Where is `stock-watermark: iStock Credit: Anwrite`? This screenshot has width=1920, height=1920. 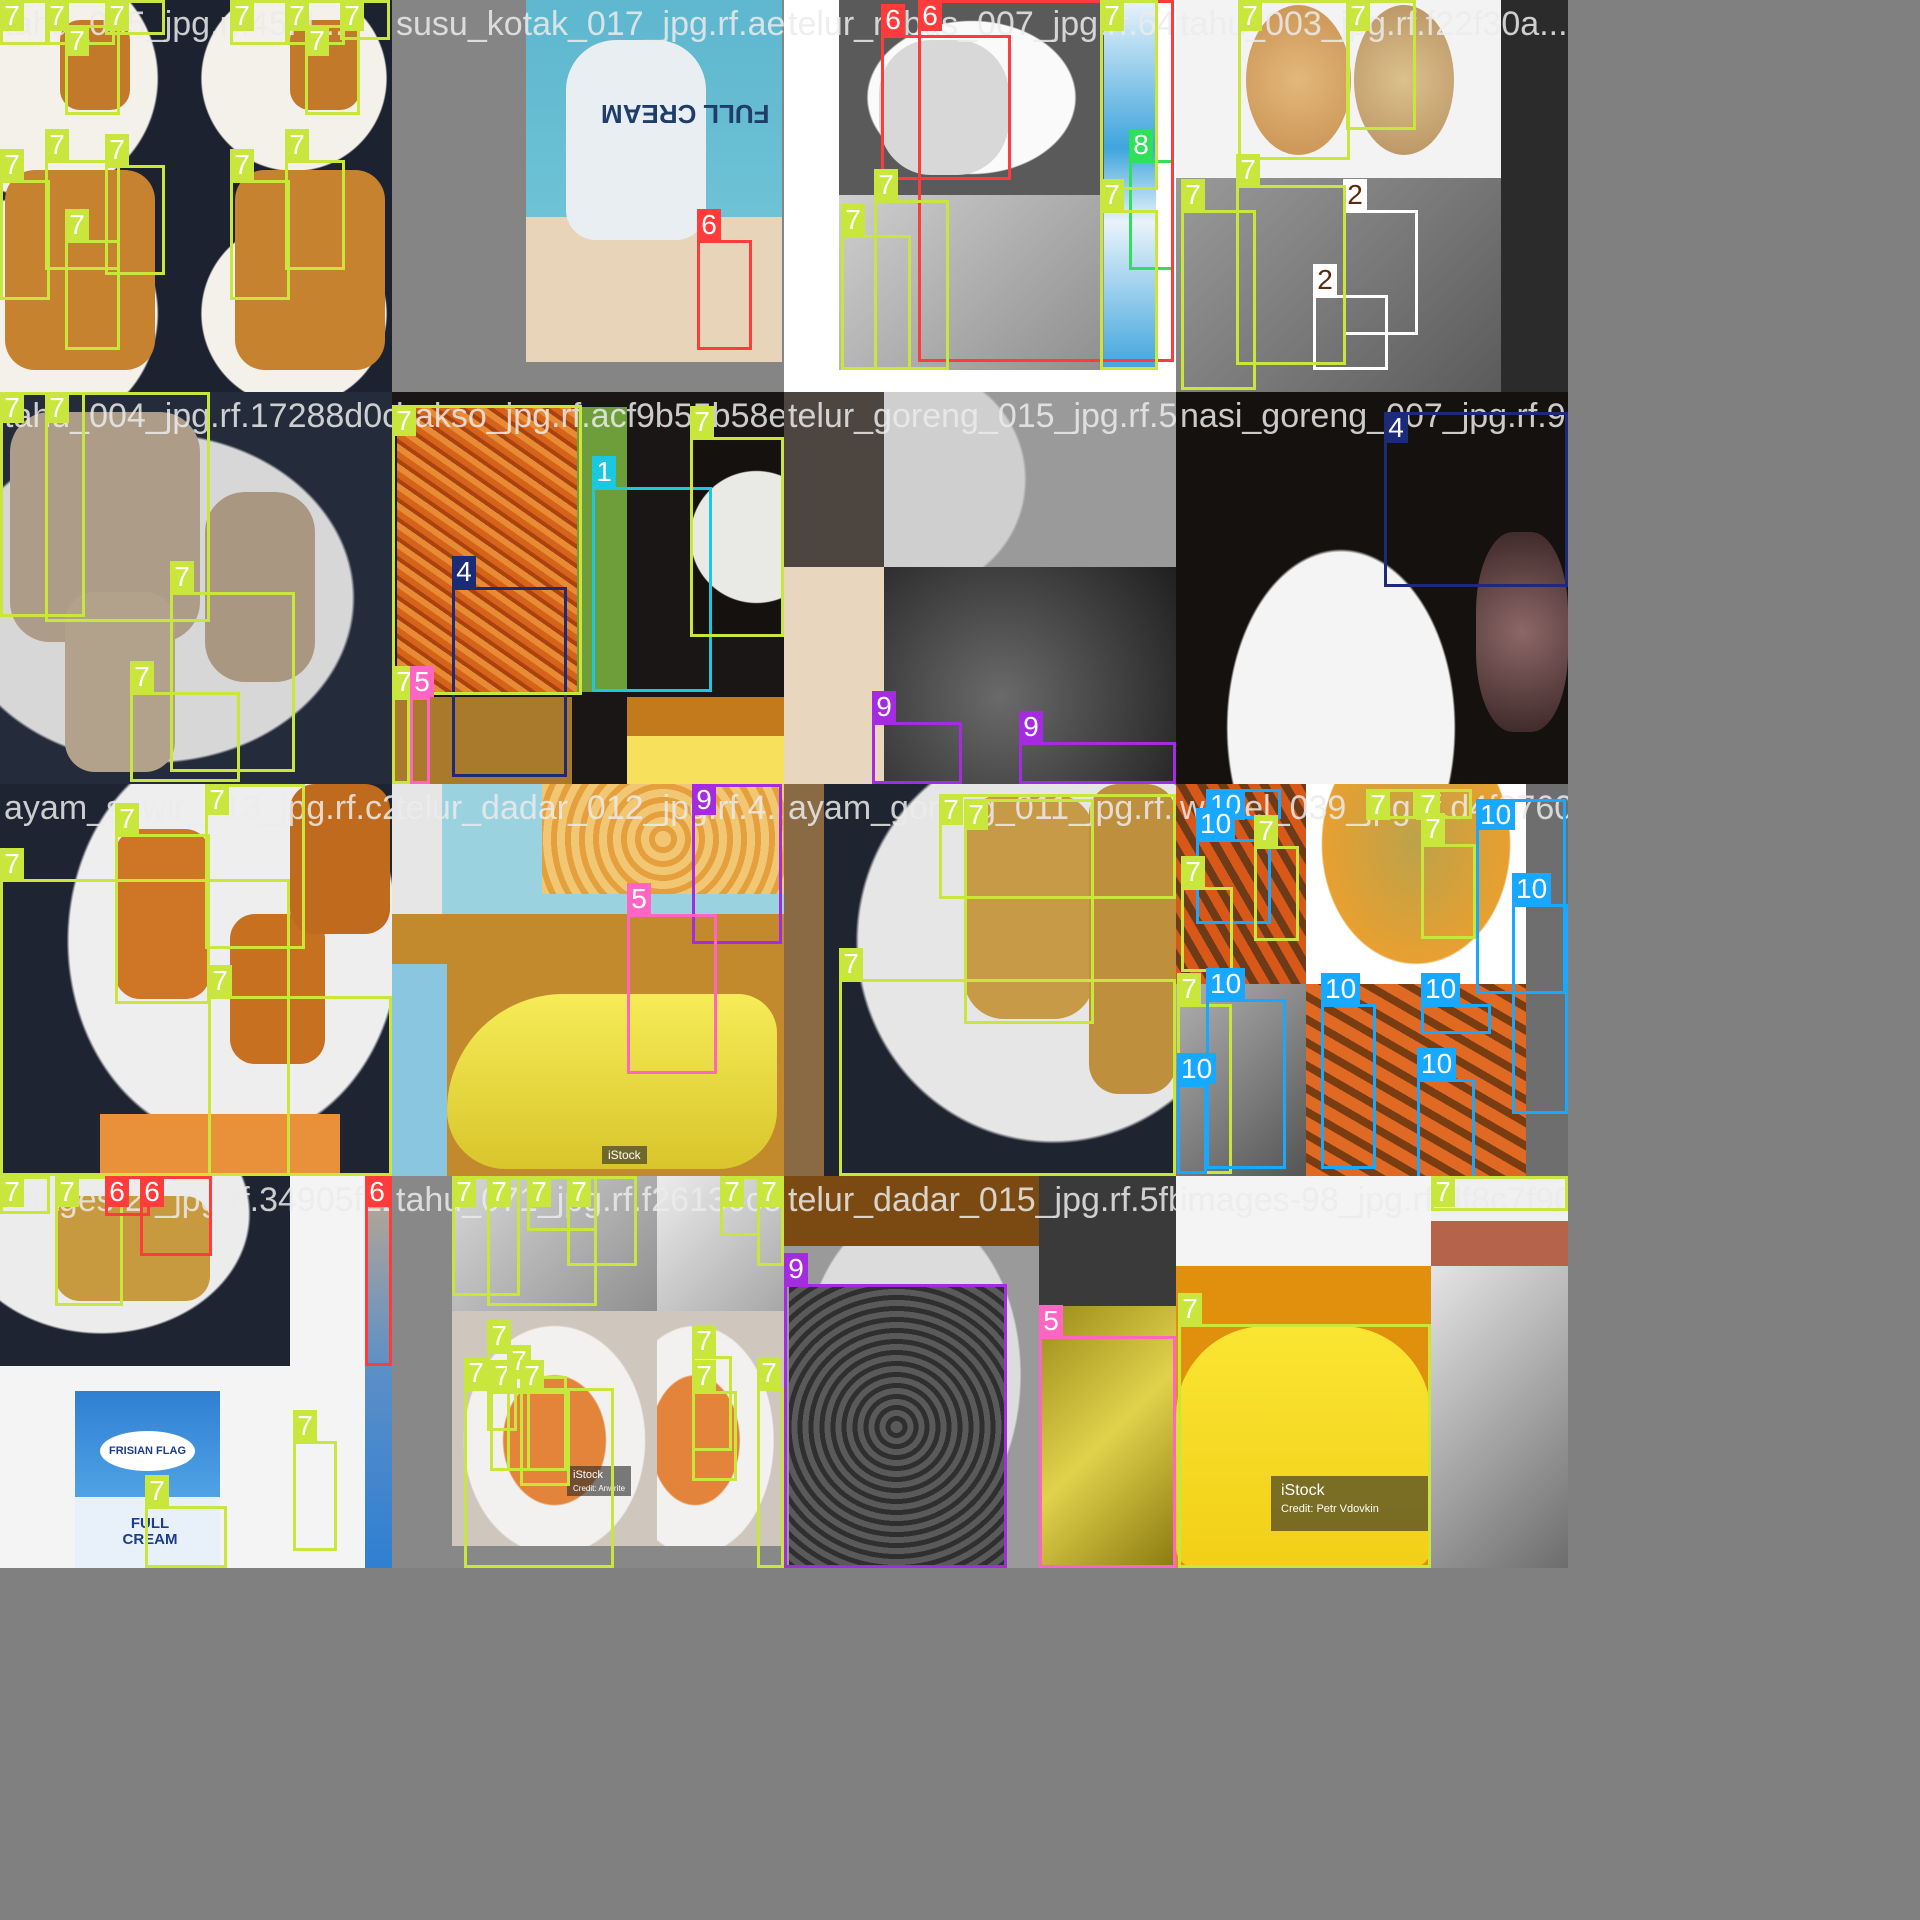 stock-watermark: iStock Credit: Anwrite is located at coordinates (599, 1481).